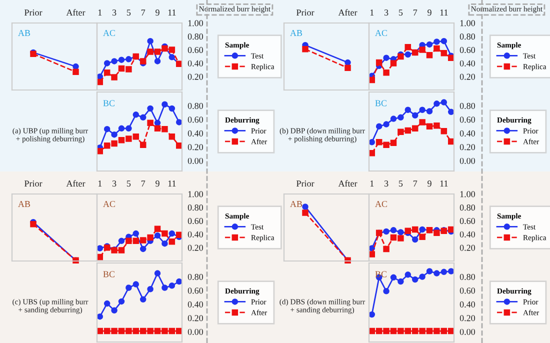 The height and width of the screenshot is (343, 550). I want to click on x-tick-label: 1, so click(372, 183).